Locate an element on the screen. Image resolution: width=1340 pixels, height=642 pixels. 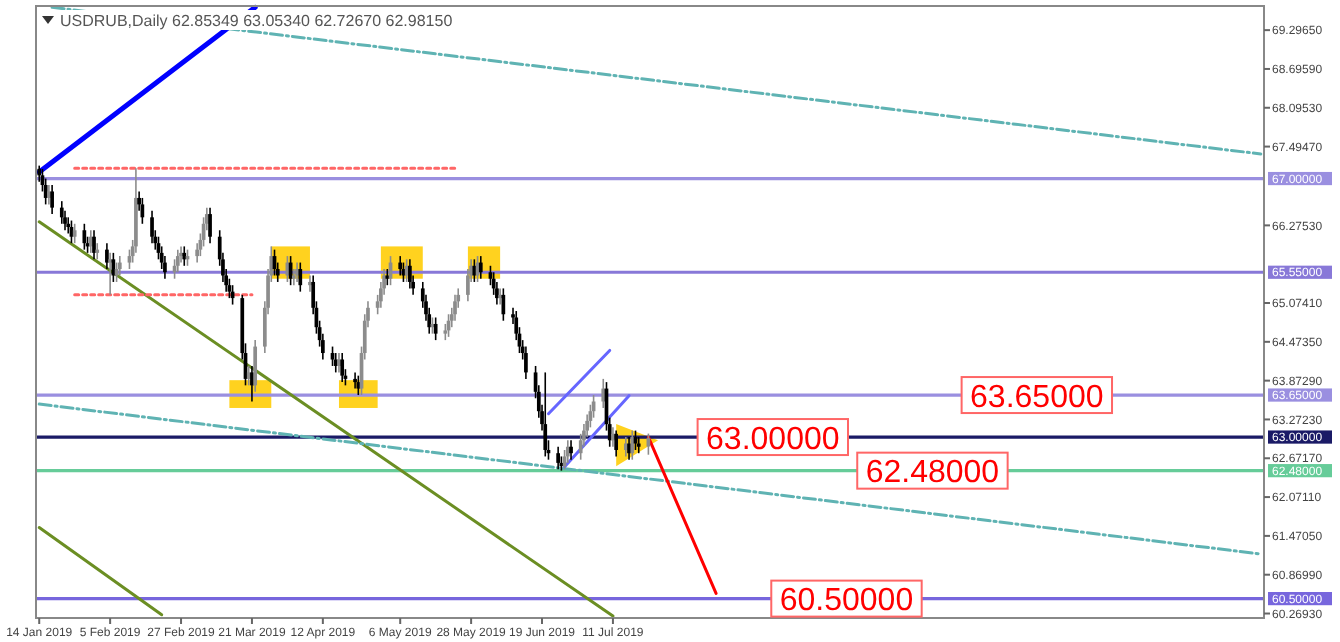
chart-title: USDRUB,Daily 62.85349 63.05340 62.72670 62.98150 is located at coordinates (257, 21).